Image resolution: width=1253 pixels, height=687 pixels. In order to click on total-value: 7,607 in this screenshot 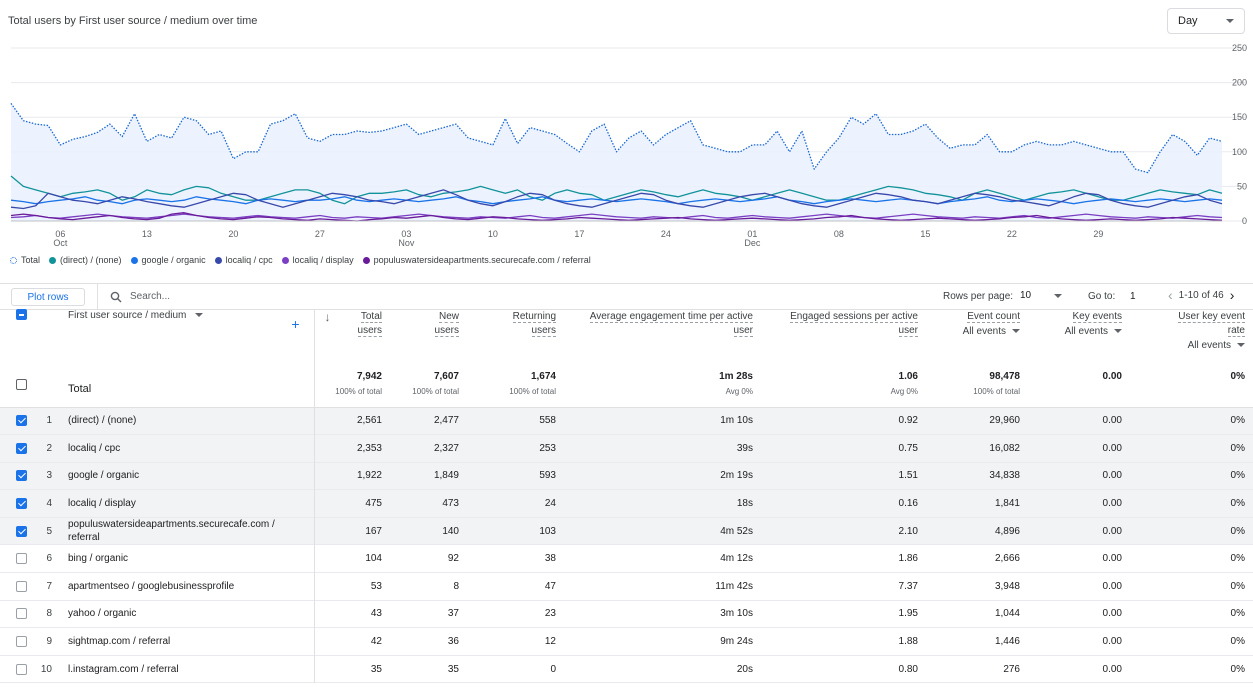, I will do `click(446, 376)`.